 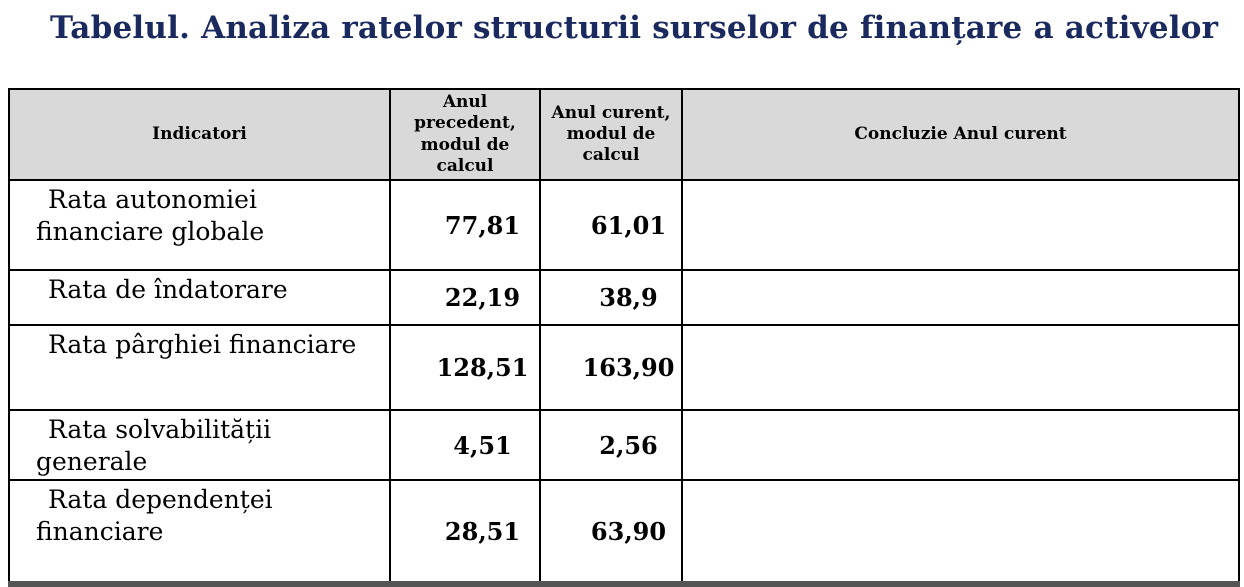 What do you see at coordinates (611, 445) in the screenshot?
I see `current-year-value: 2,56` at bounding box center [611, 445].